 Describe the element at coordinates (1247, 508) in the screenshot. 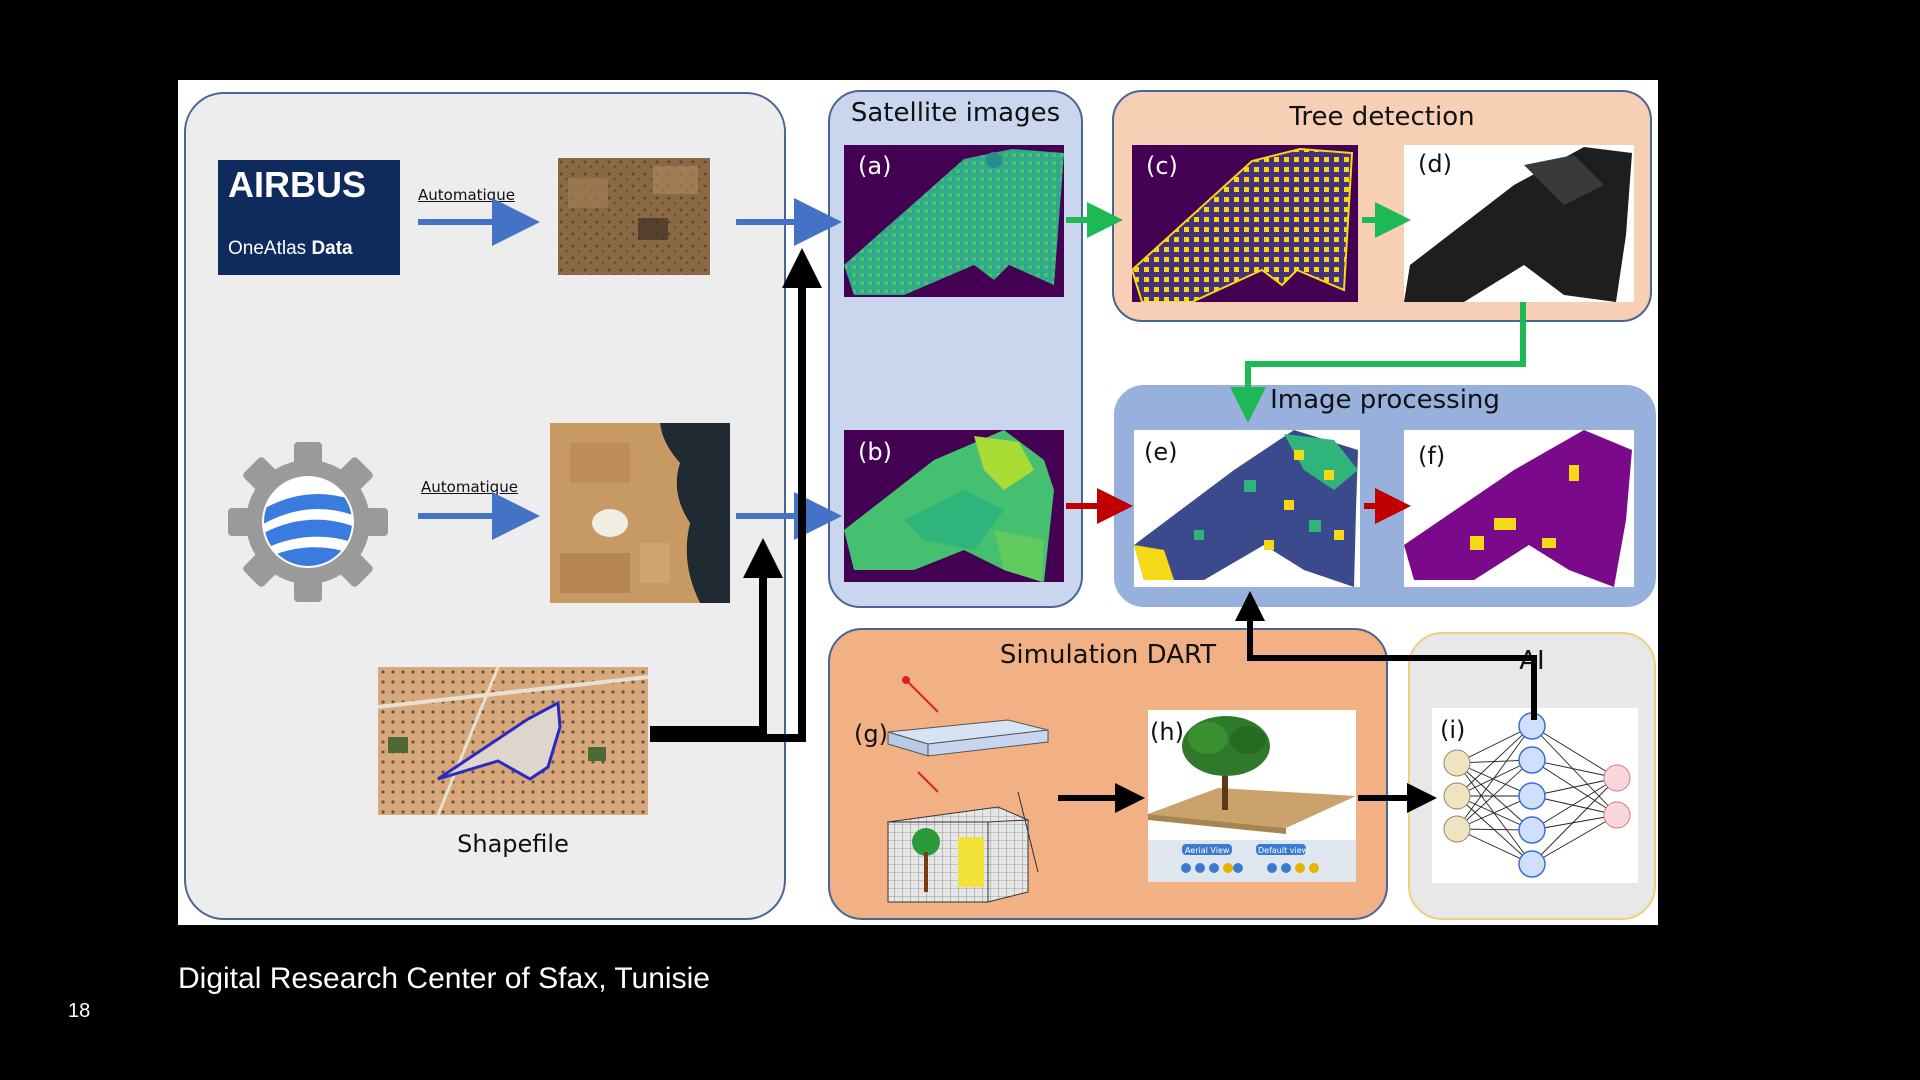

I see `image-processing-image-e` at that location.